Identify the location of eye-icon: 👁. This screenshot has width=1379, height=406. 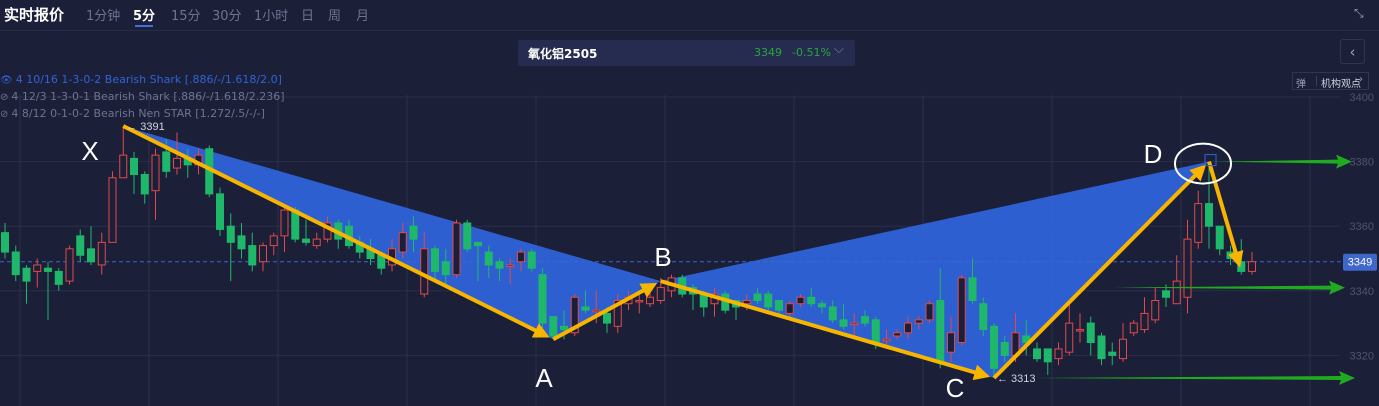
(6, 80).